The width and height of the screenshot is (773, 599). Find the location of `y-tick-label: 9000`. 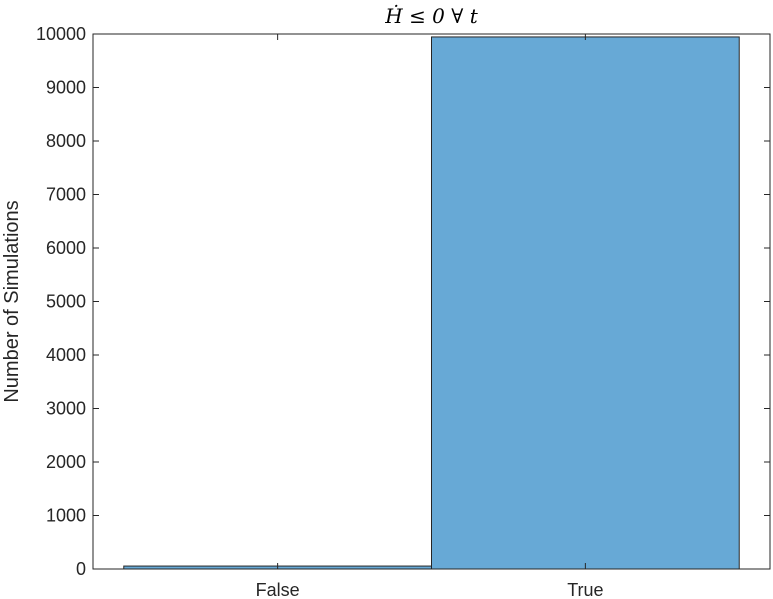

y-tick-label: 9000 is located at coordinates (66, 88).